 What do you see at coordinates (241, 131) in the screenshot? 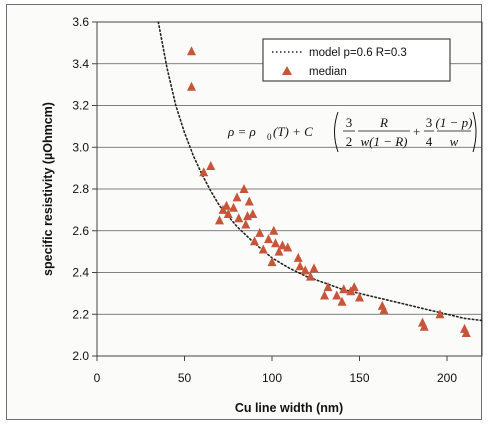
I see `eq-lhs: ρ = ρ` at bounding box center [241, 131].